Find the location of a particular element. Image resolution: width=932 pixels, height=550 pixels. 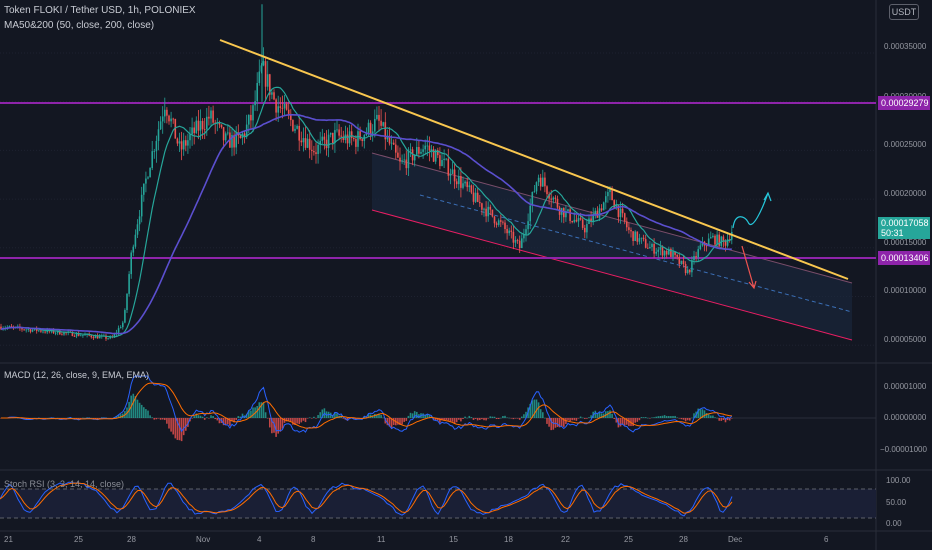

macd-indicator-label: MACD (12, 26, close, 9, EMA, EMA) is located at coordinates (77, 375).